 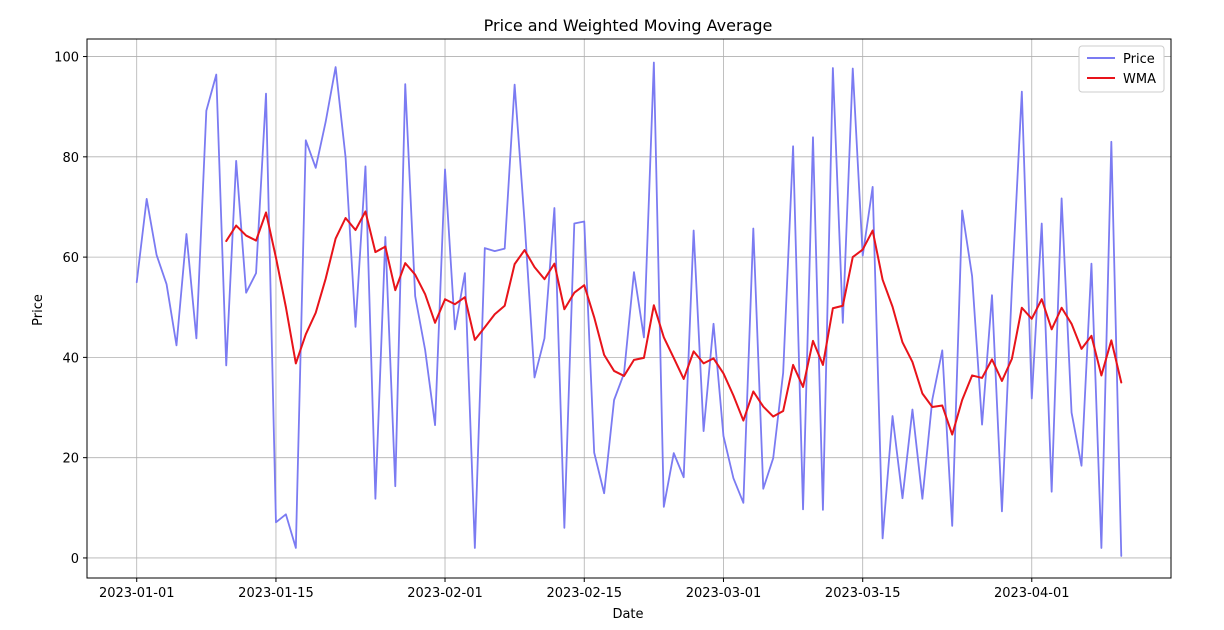 I want to click on x-tick-label: 2023-03-01, so click(x=724, y=593).